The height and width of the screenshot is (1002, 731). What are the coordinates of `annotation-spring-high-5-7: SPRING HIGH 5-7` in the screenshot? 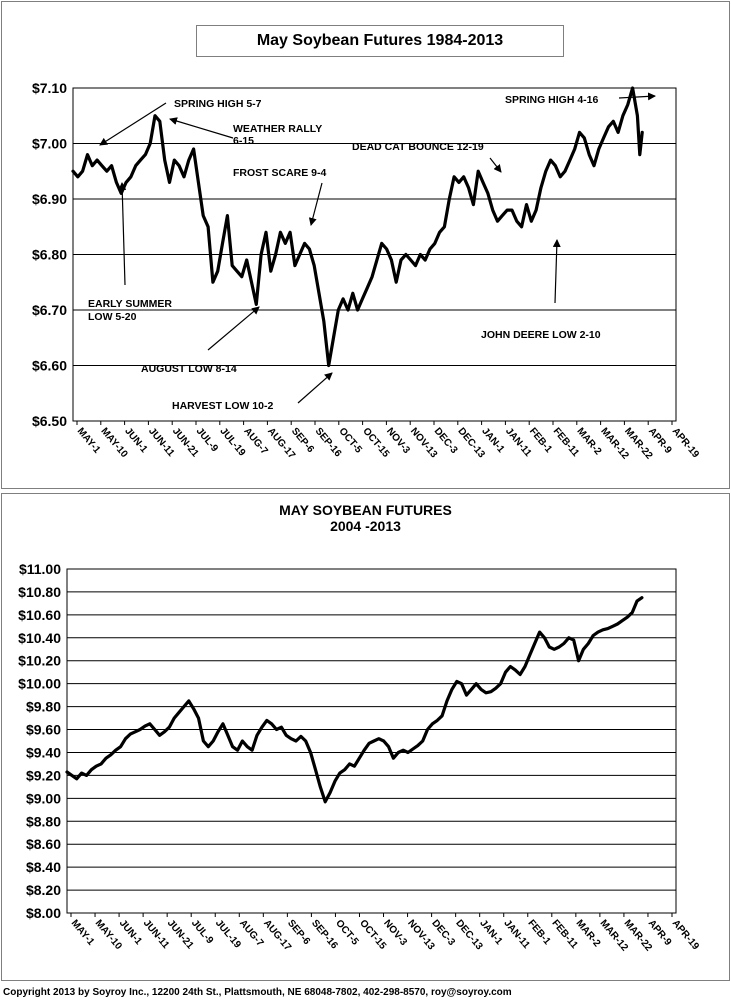 It's located at (218, 104).